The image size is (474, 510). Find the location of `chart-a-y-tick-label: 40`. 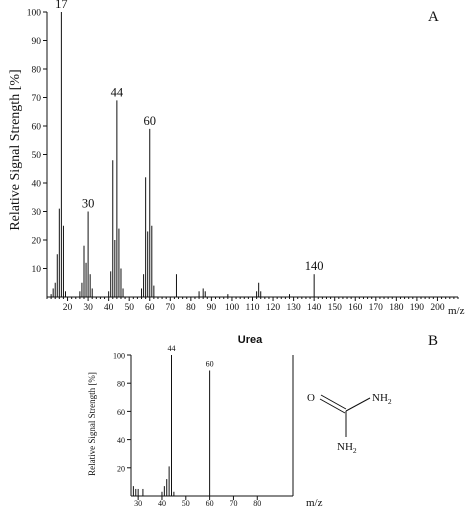

chart-a-y-tick-label: 40 is located at coordinates (37, 185).